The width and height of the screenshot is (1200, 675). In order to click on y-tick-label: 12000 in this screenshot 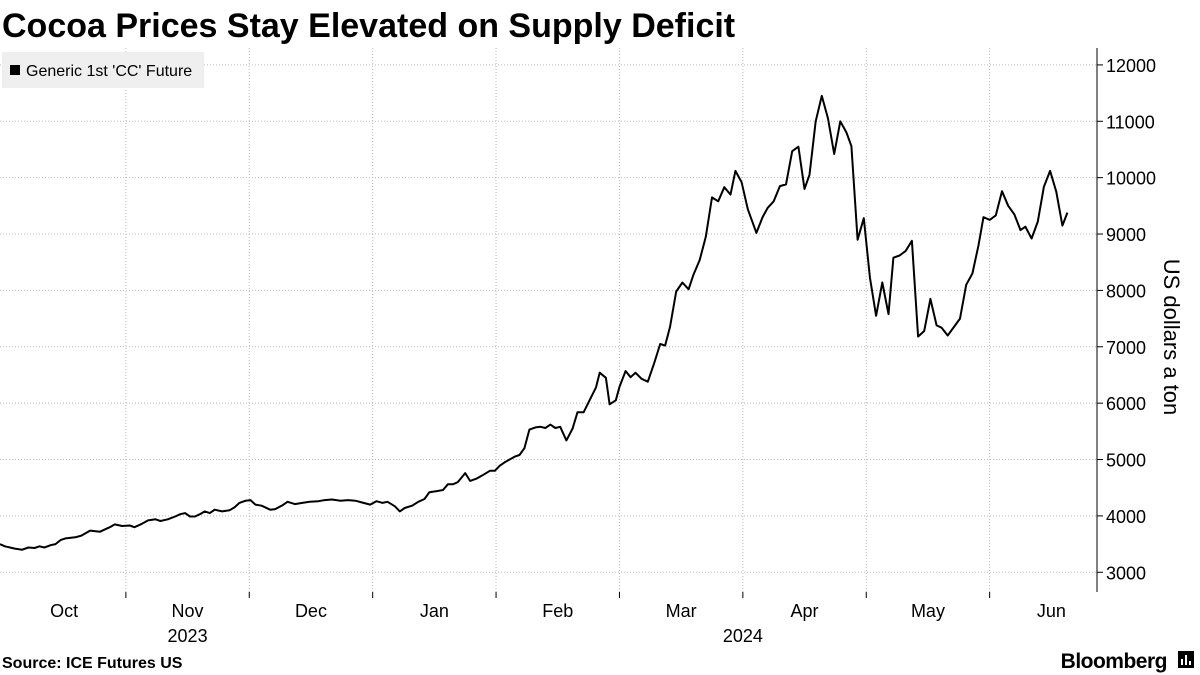, I will do `click(1131, 66)`.